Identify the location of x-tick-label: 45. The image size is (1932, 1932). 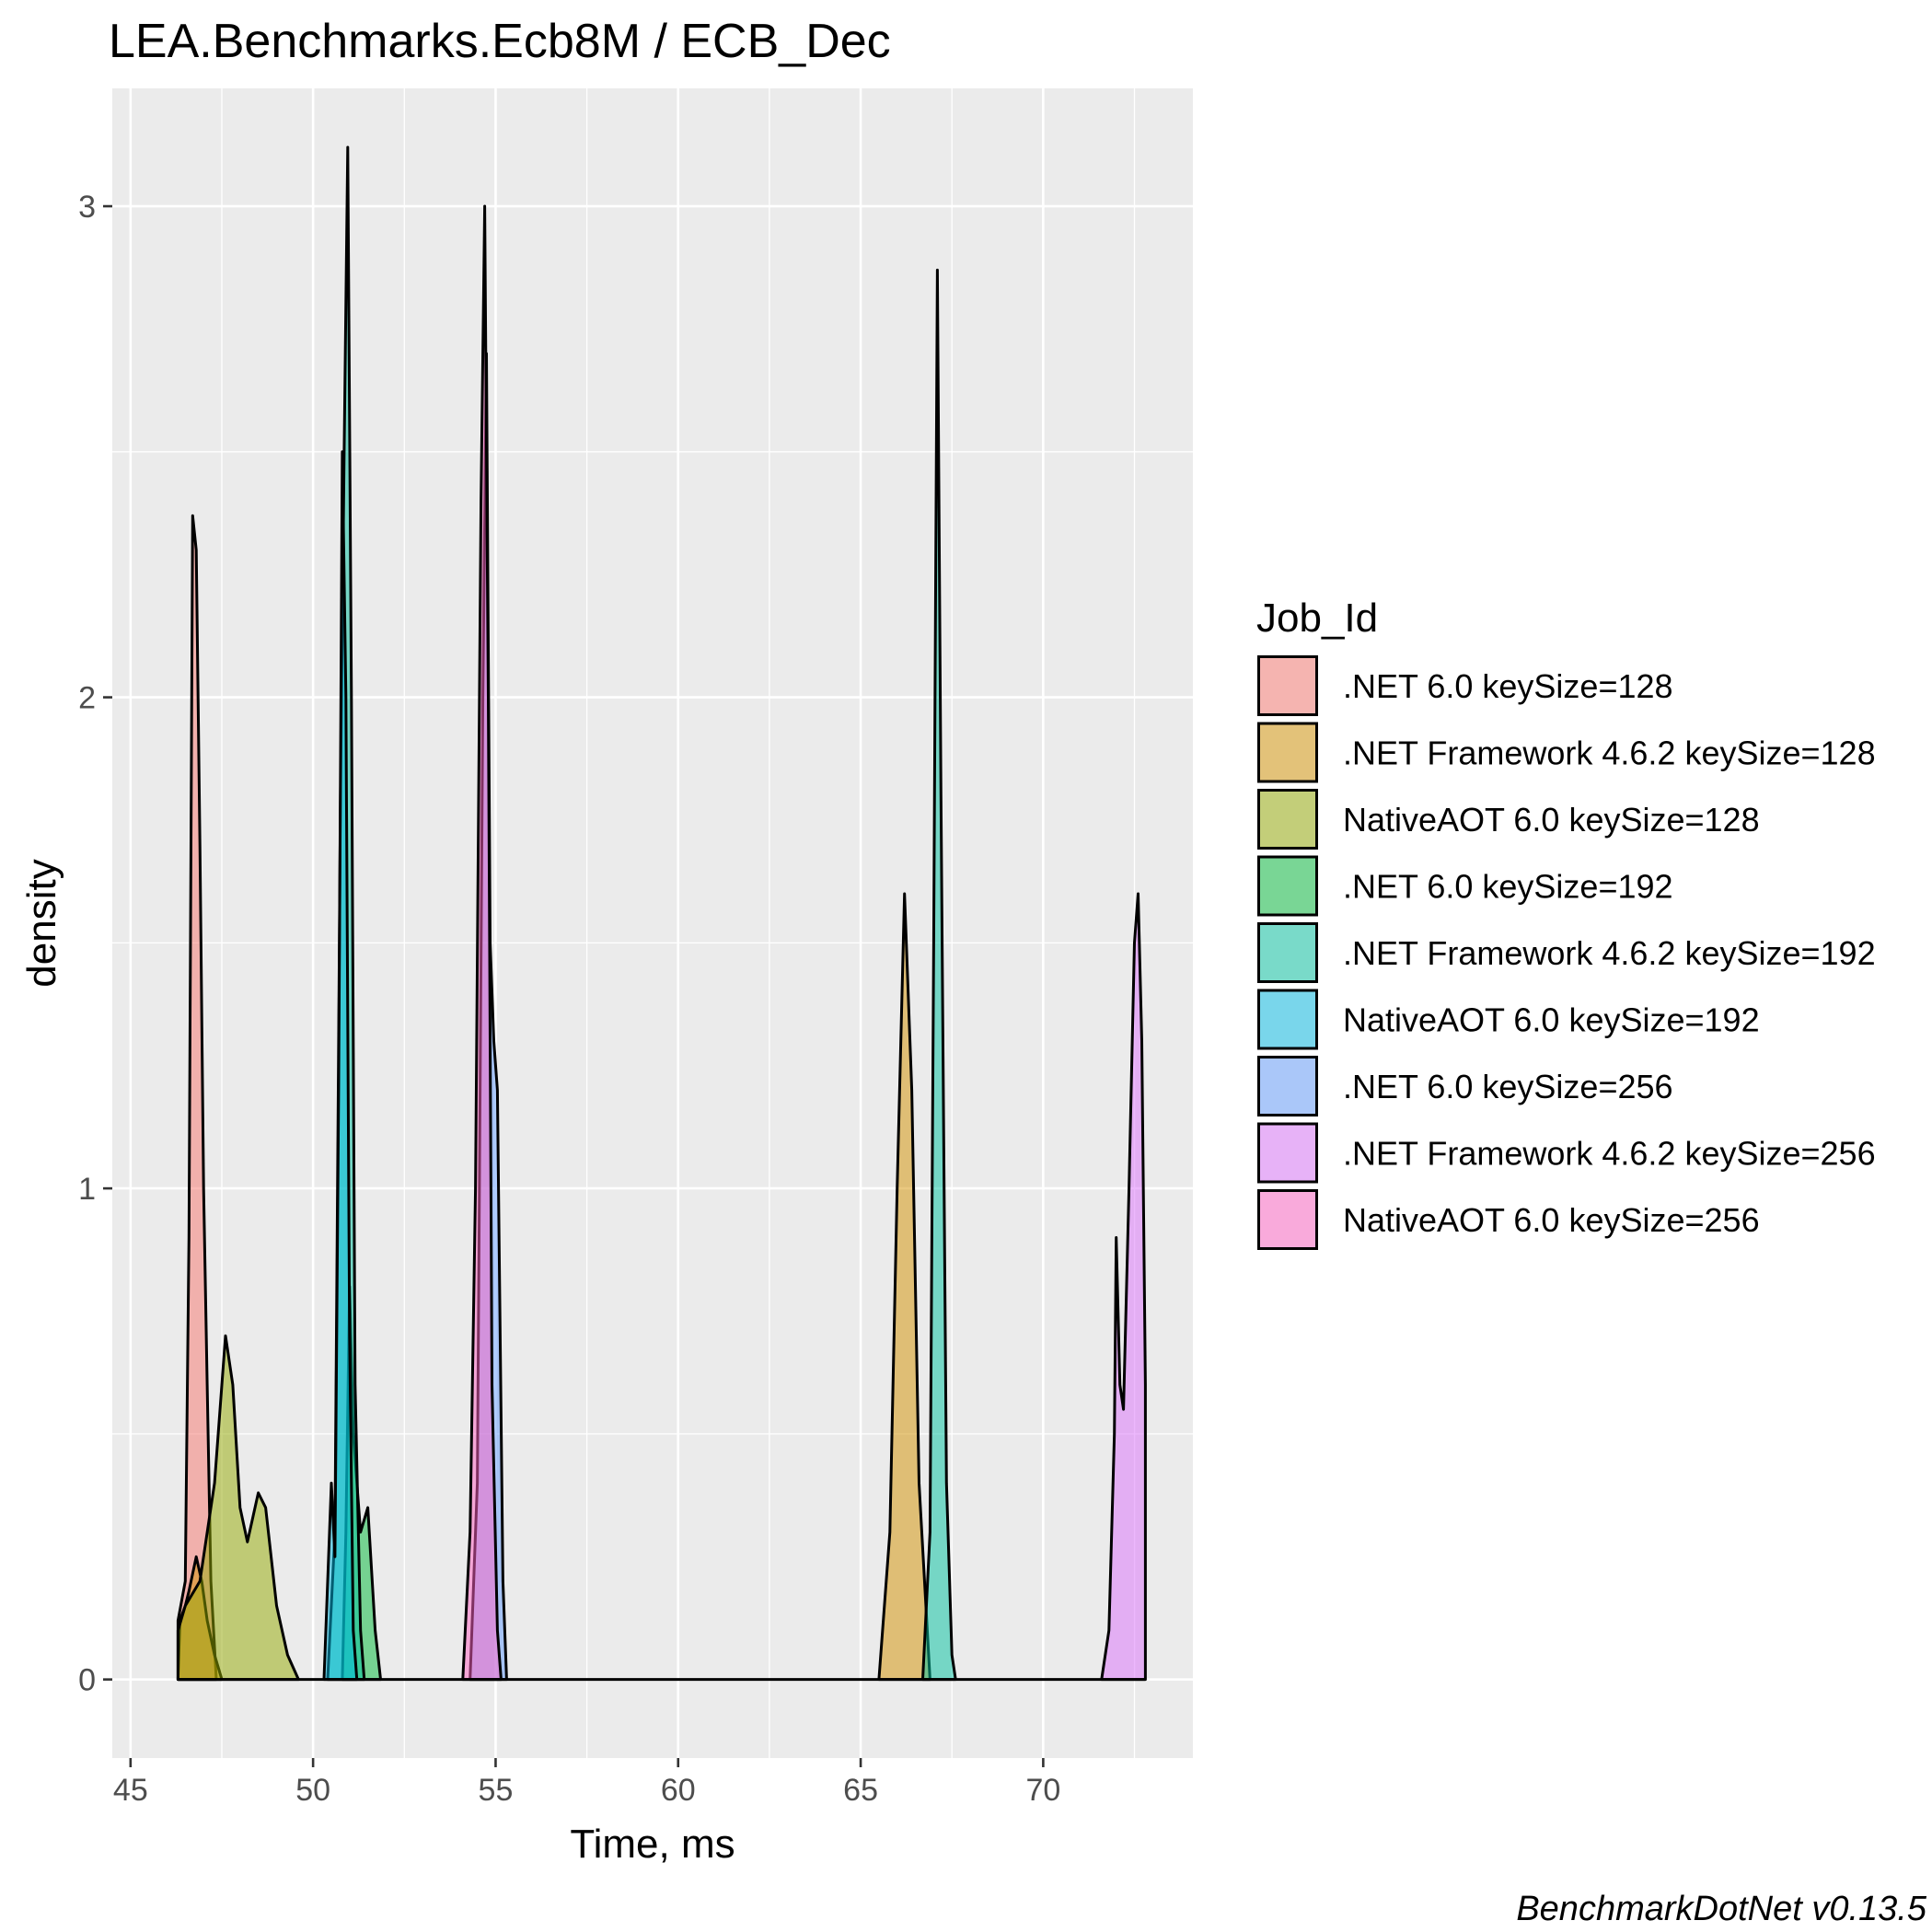
(130, 1791).